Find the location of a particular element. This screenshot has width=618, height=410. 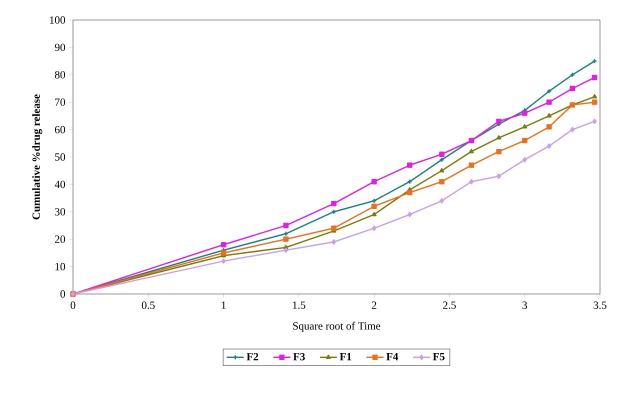

x-axis-title: Square root of Time is located at coordinates (336, 327).